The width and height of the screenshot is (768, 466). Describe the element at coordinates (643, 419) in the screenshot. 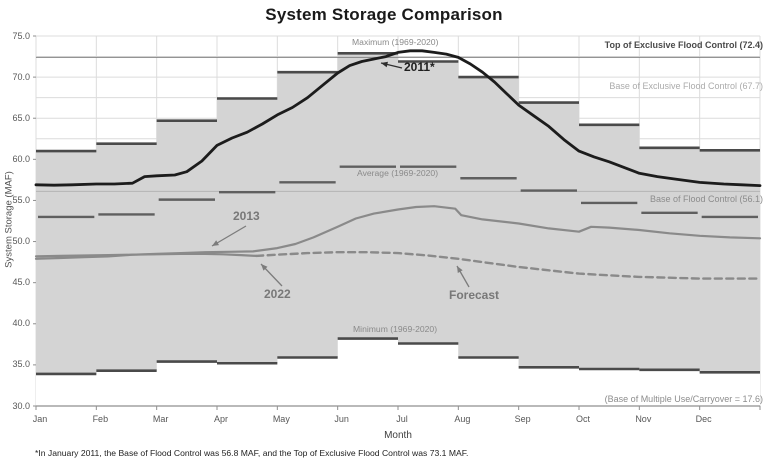

I see `x-tick-label: Nov` at that location.